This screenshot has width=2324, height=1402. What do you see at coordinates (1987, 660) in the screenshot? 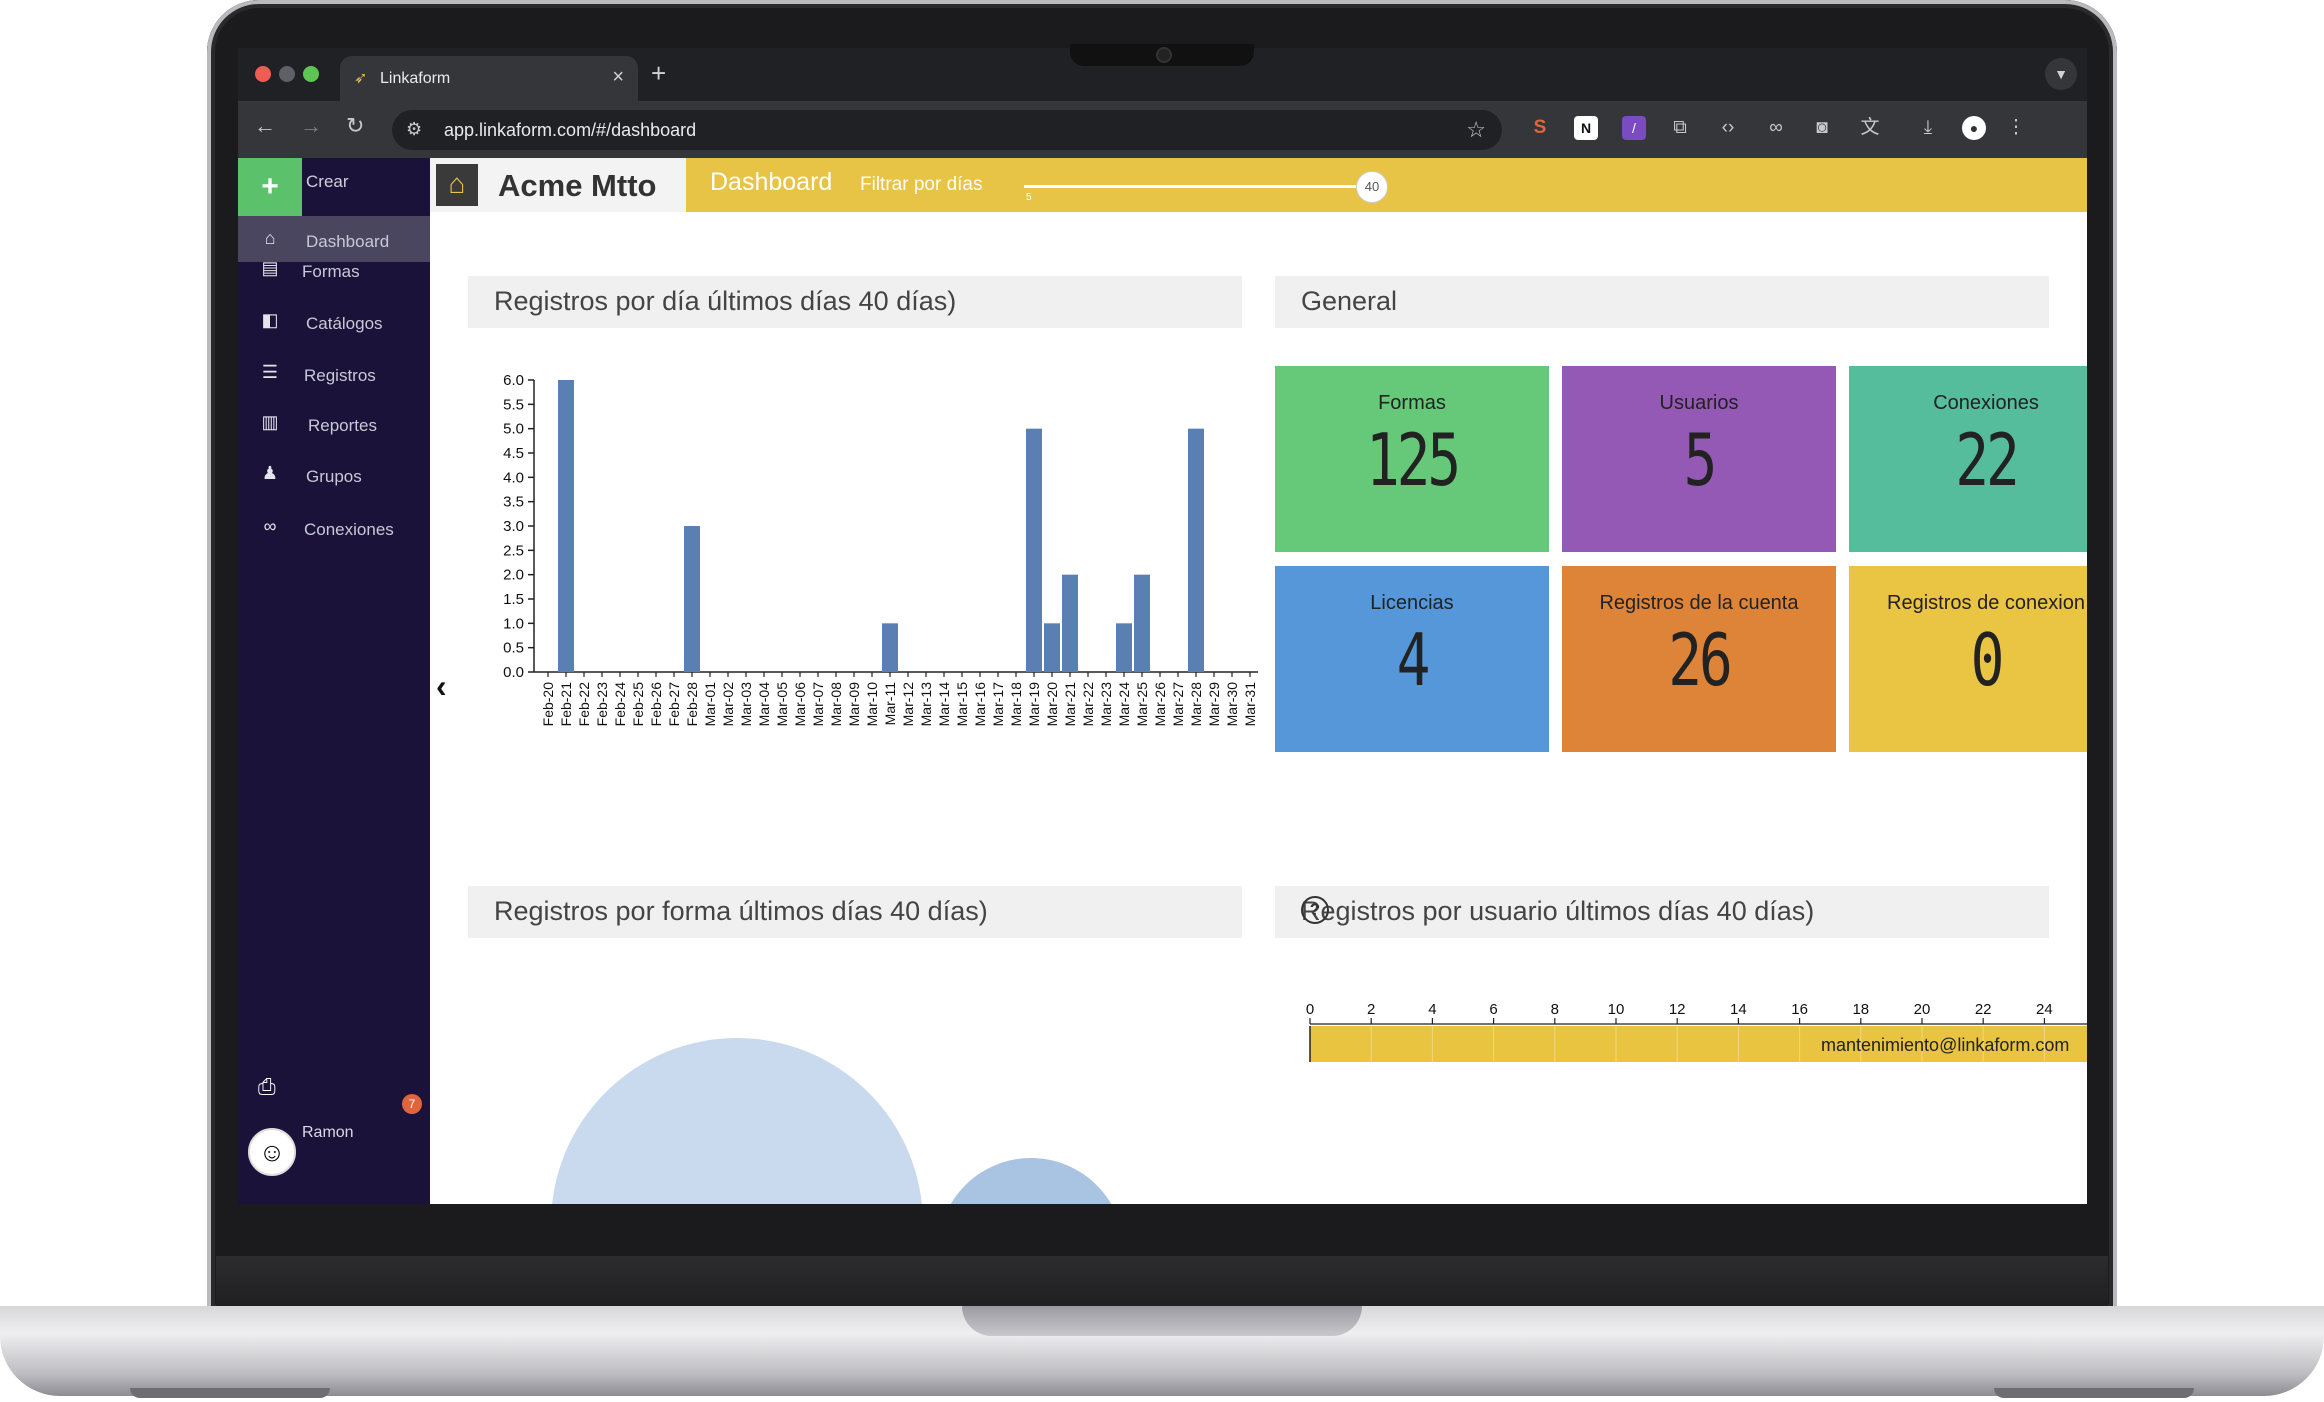
I see `card-value: 0` at bounding box center [1987, 660].